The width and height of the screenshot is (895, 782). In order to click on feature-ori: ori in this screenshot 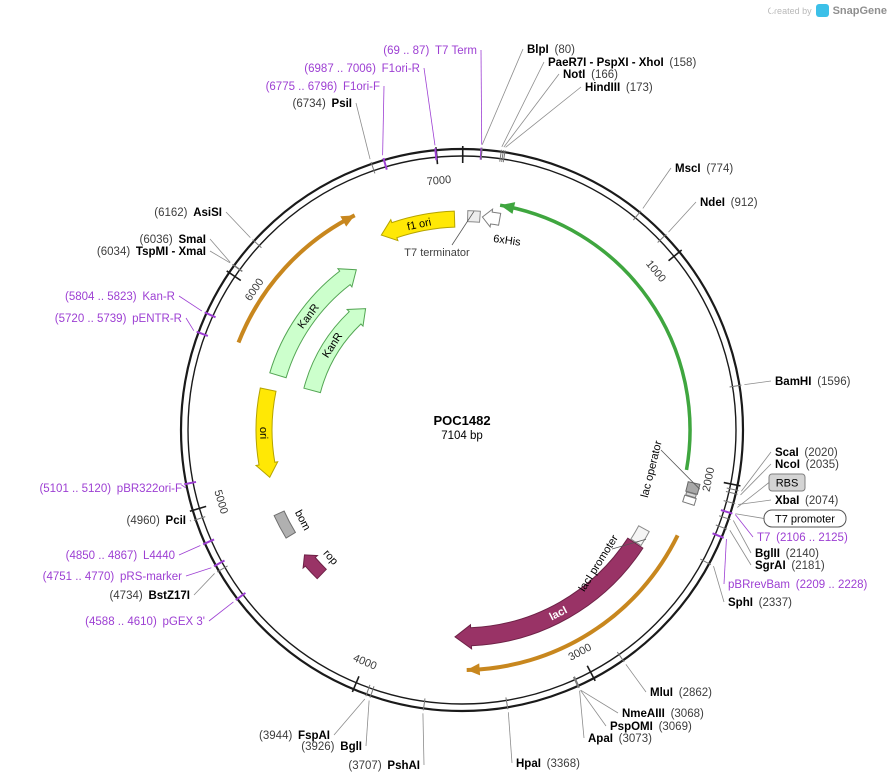, I will do `click(266, 433)`.